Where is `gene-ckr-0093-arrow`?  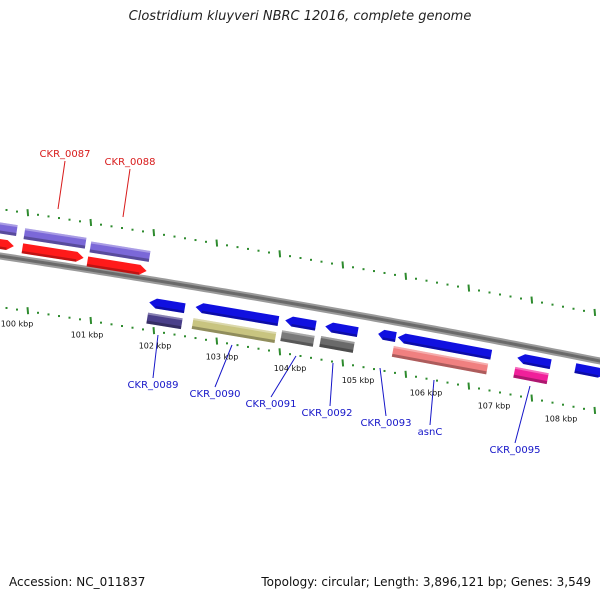
gene-ckr-0093-arrow is located at coordinates (387, 335).